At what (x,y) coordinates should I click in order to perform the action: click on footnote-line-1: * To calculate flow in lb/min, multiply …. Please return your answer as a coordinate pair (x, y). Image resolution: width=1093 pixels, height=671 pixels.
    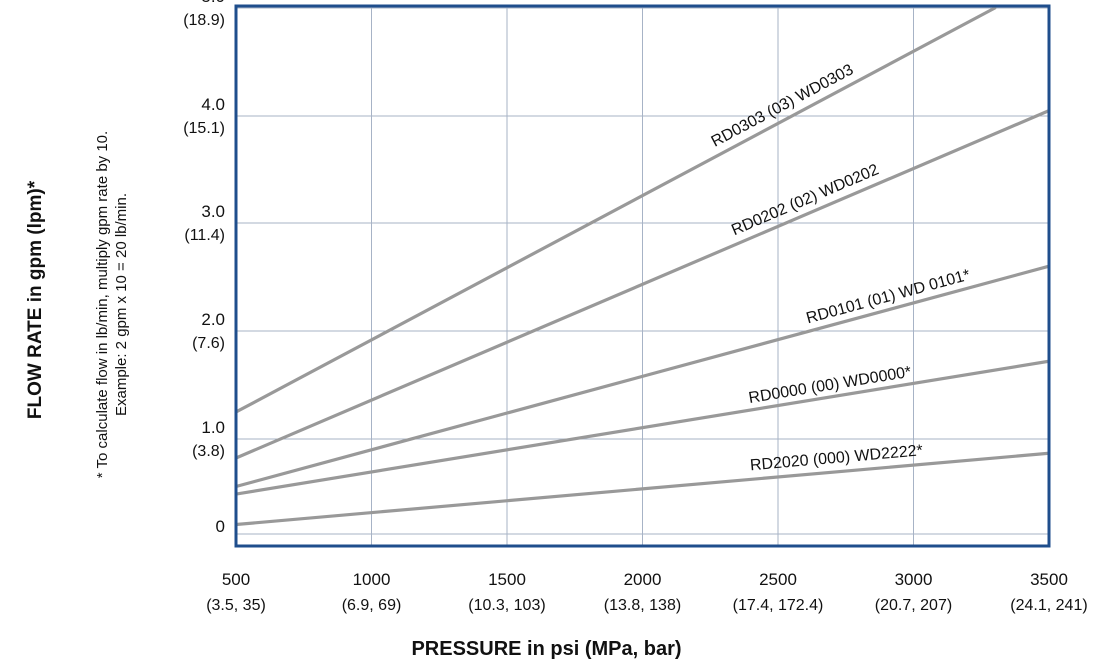
    Looking at the image, I should click on (102, 304).